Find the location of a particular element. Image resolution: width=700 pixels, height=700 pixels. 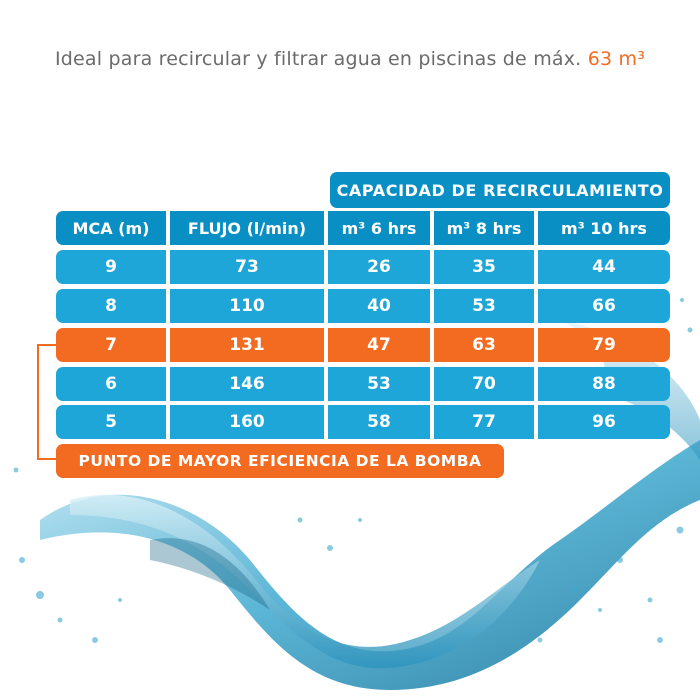

column-header: MCA (m) is located at coordinates (111, 228).